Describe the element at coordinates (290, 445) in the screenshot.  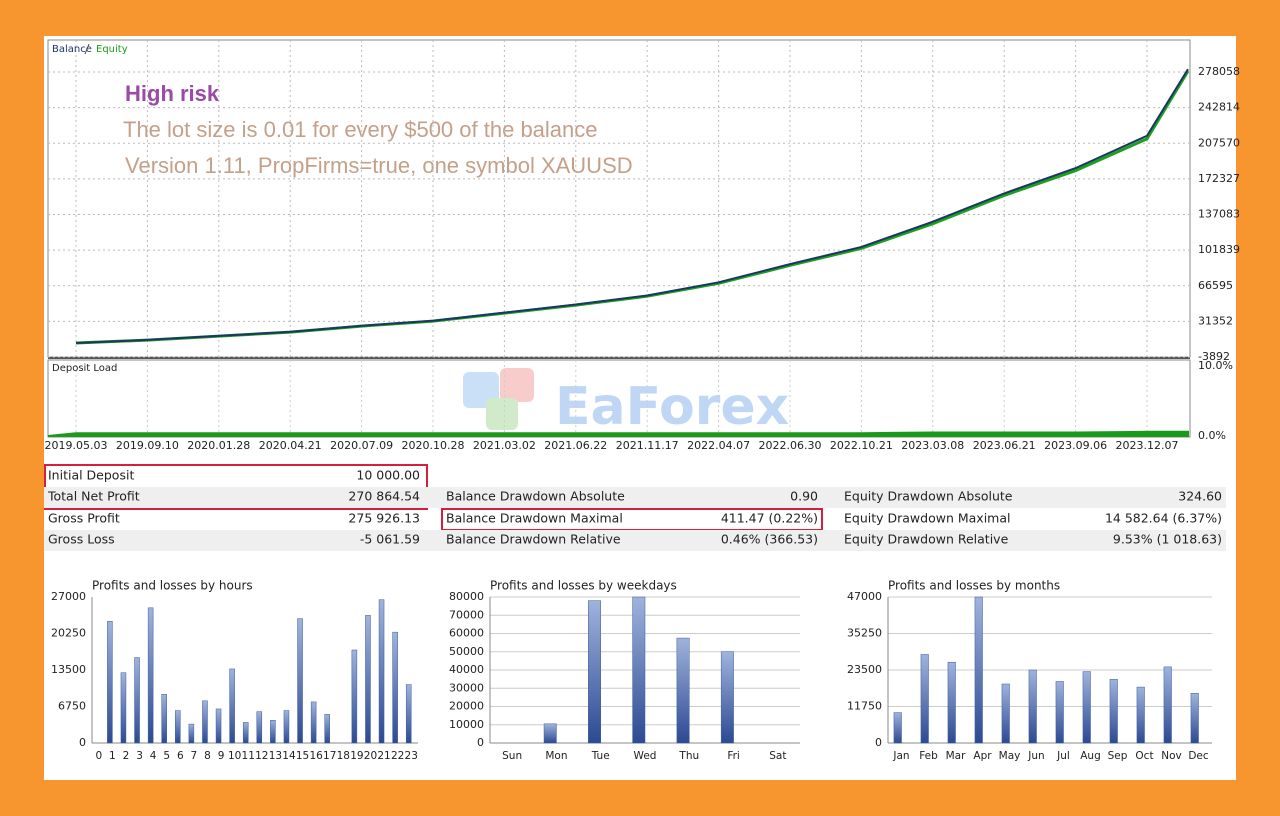
I see `x-tick-label: 2020.04.21` at that location.